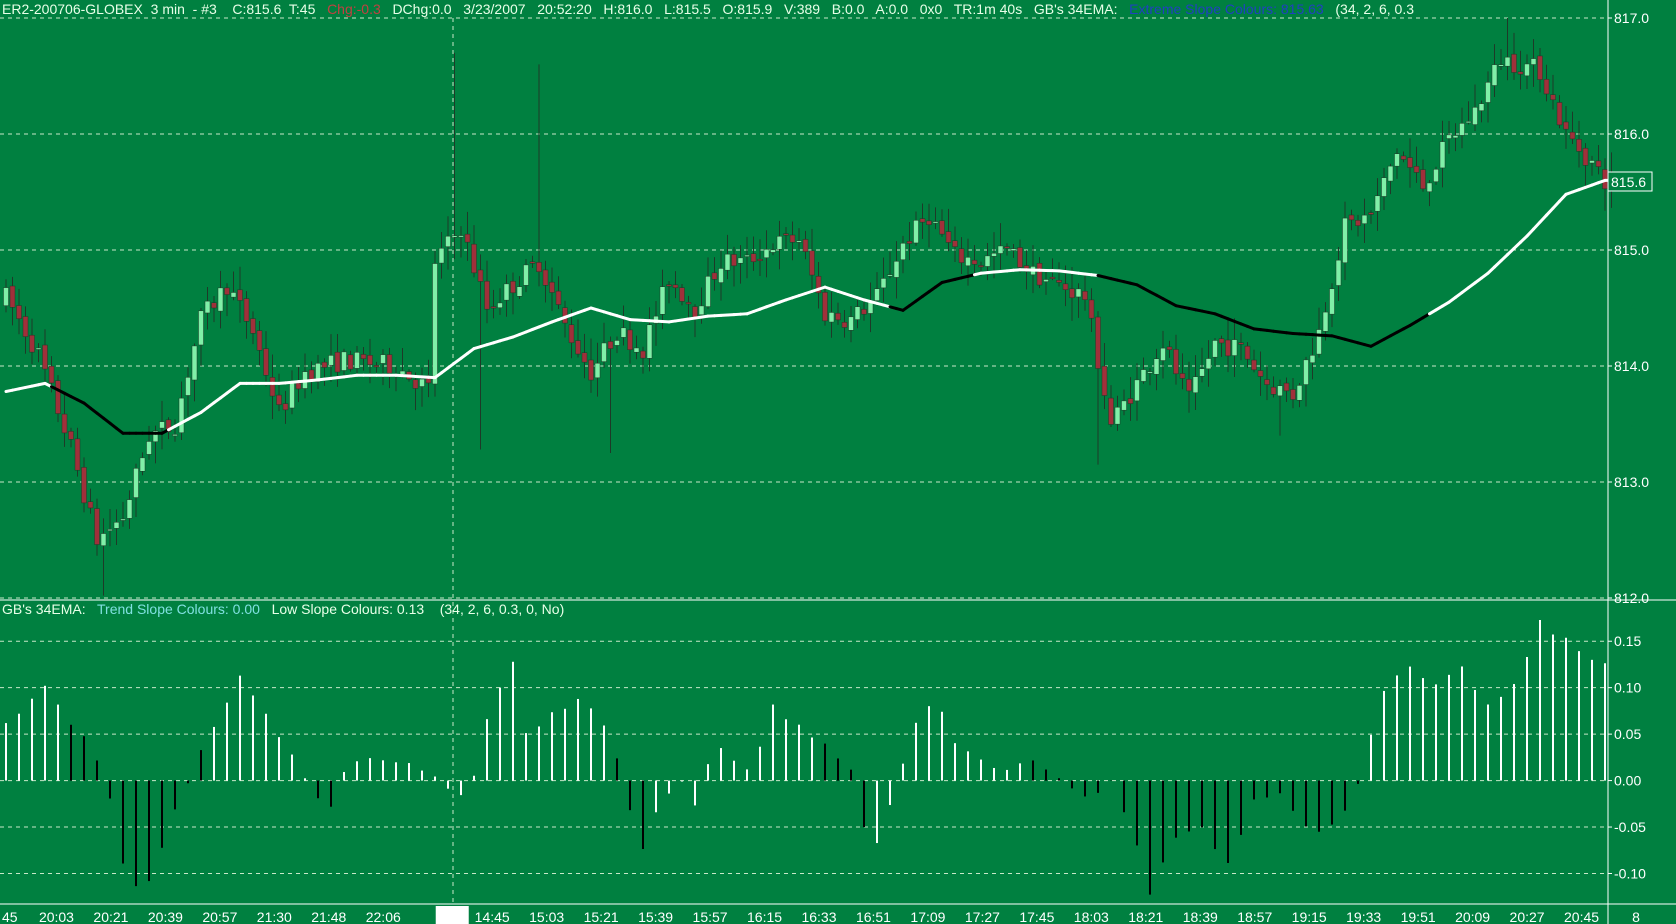 This screenshot has height=924, width=1676. I want to click on header-time: 20:52:20, so click(564, 9).